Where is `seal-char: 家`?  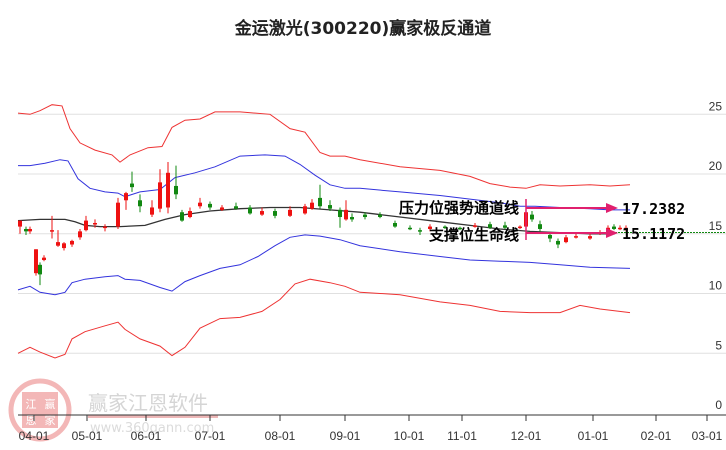
seal-char: 家 is located at coordinates (50, 420).